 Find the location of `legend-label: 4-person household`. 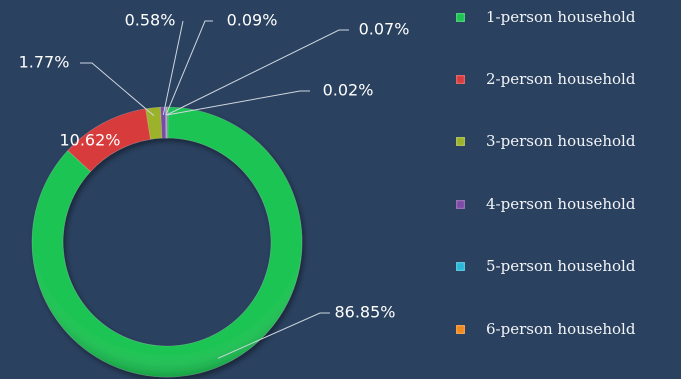

legend-label: 4-person household is located at coordinates (561, 204).